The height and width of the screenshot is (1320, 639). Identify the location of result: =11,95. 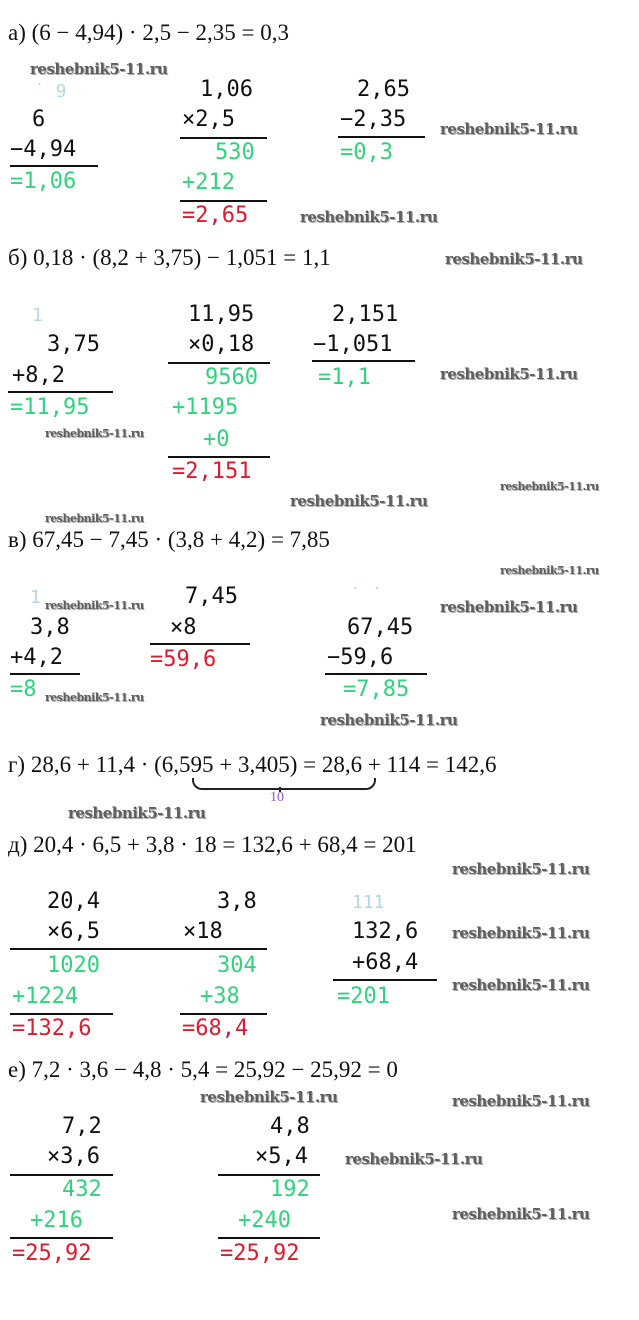
(50, 407).